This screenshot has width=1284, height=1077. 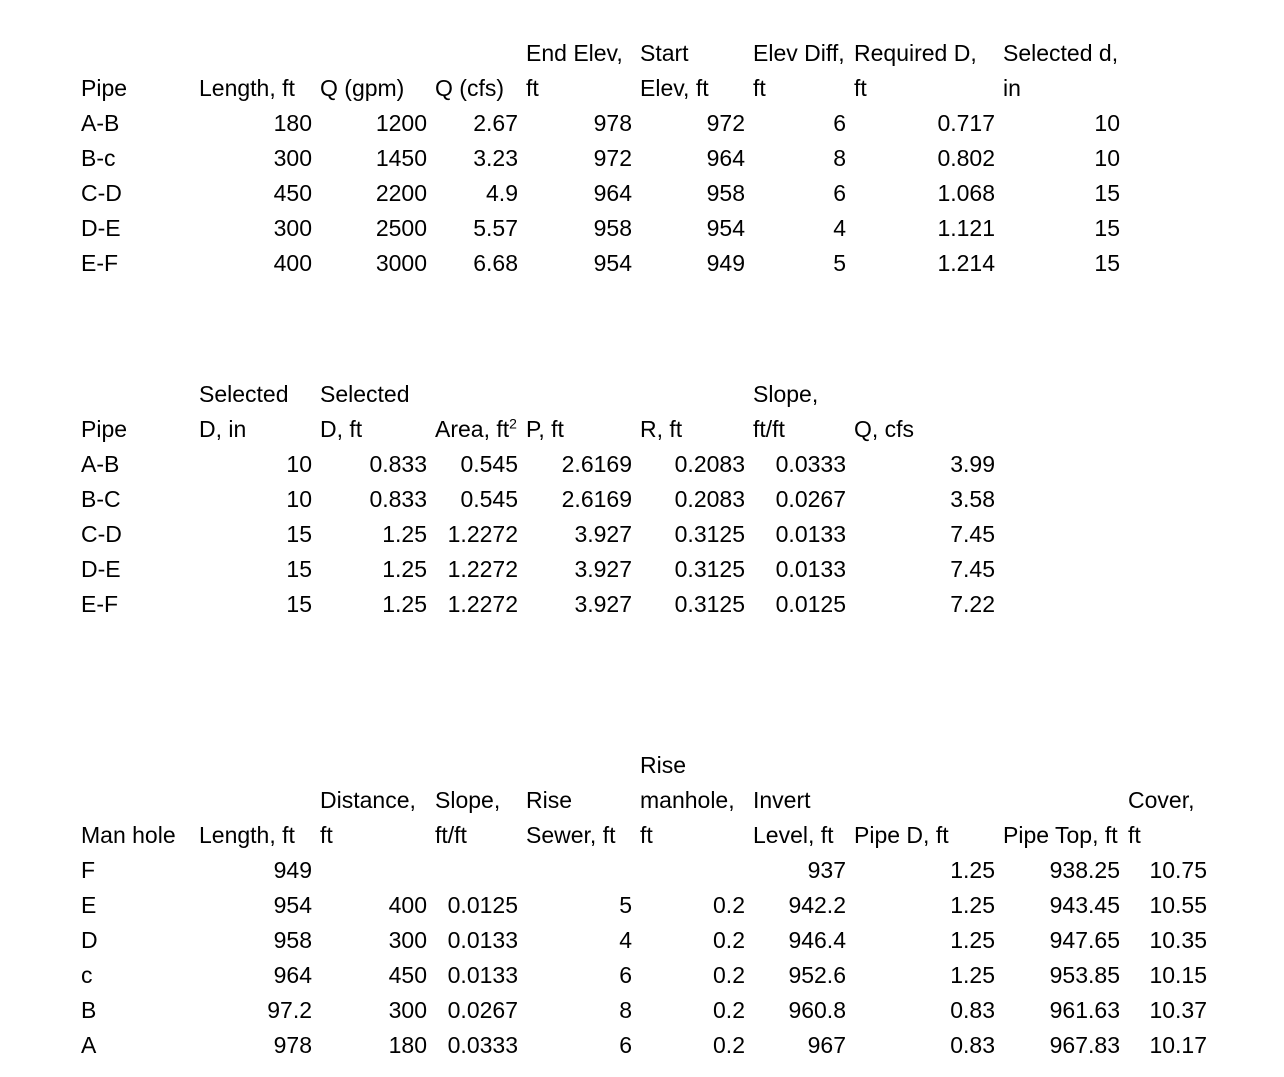 I want to click on header-cell: P, ft, so click(x=545, y=429).